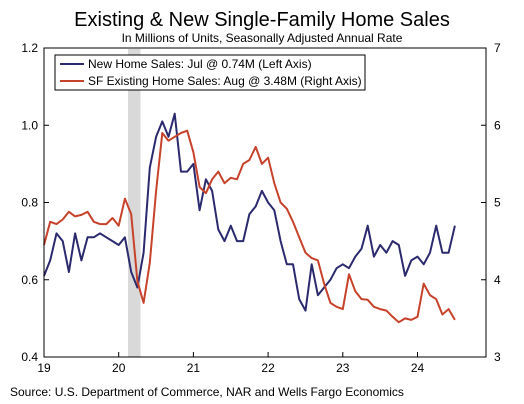 Image resolution: width=524 pixels, height=404 pixels. Describe the element at coordinates (44, 368) in the screenshot. I see `x-tick-label: 19` at that location.